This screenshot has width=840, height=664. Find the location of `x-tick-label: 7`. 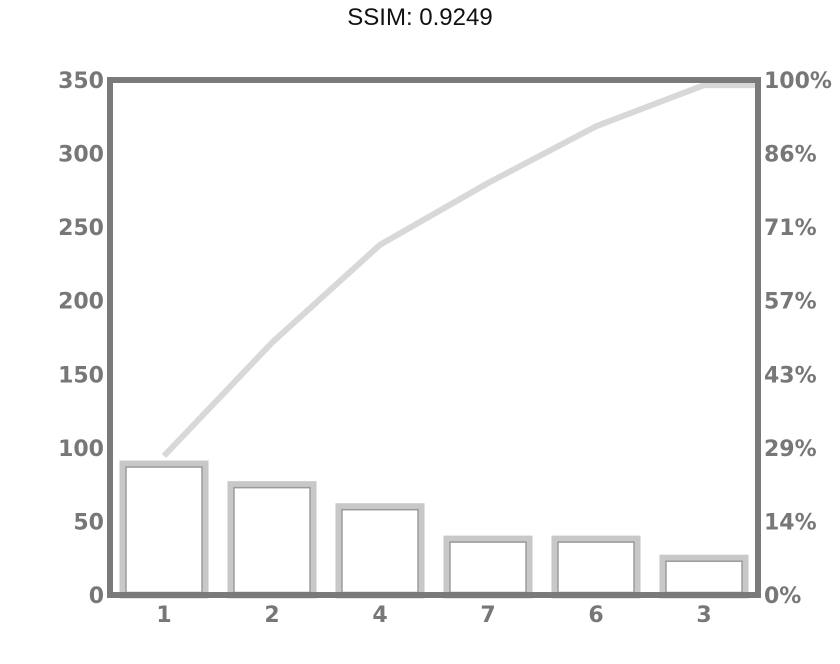

x-tick-label: 7 is located at coordinates (487, 615).